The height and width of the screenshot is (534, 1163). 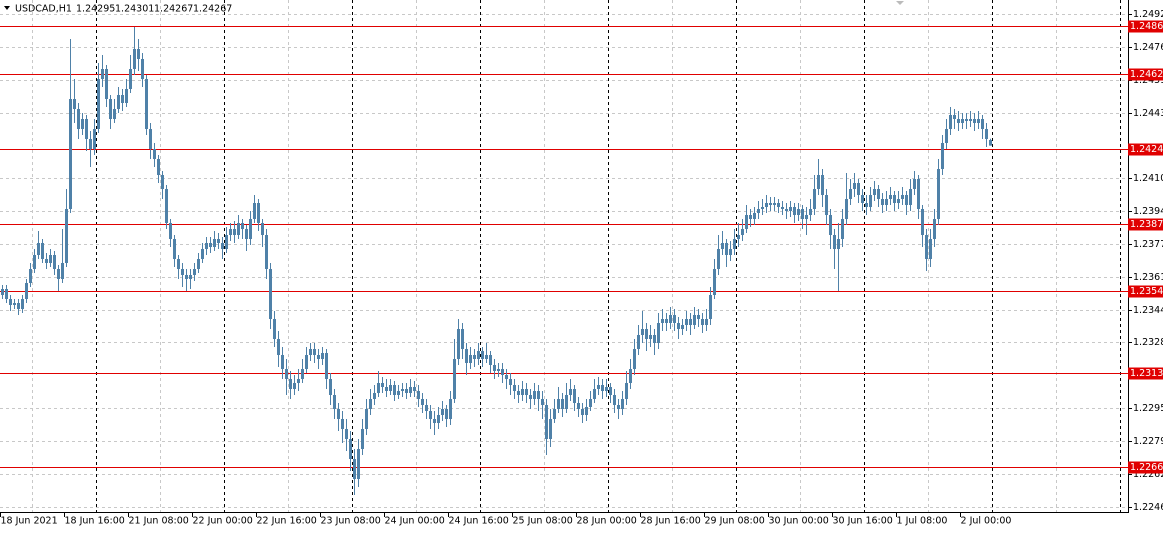 I want to click on x-tick-label: 21 Jun 08:00, so click(x=159, y=521).